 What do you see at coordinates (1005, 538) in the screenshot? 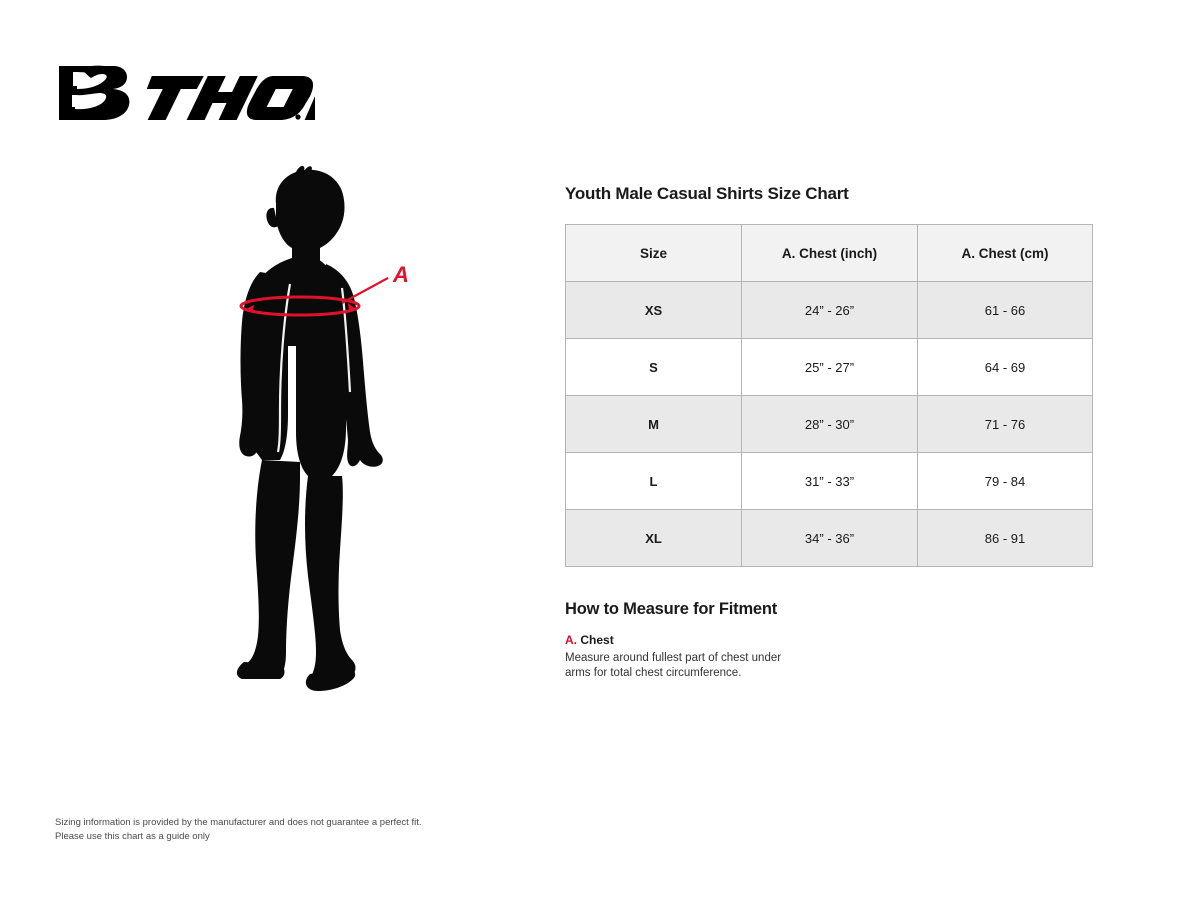
I see `cell-chest-cm: 86 - 91` at bounding box center [1005, 538].